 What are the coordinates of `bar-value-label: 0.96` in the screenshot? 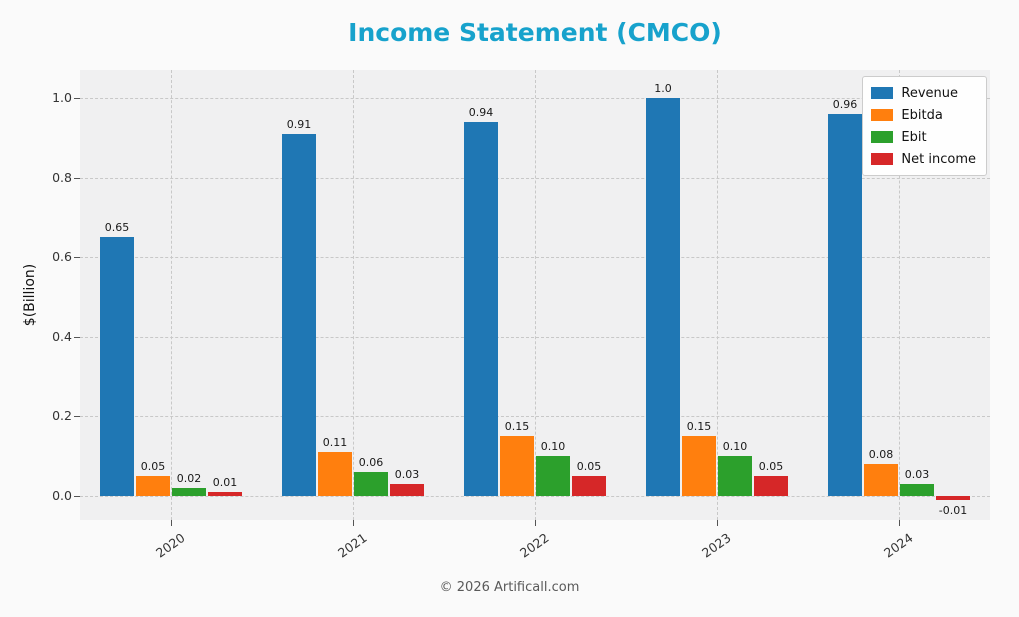 It's located at (845, 104).